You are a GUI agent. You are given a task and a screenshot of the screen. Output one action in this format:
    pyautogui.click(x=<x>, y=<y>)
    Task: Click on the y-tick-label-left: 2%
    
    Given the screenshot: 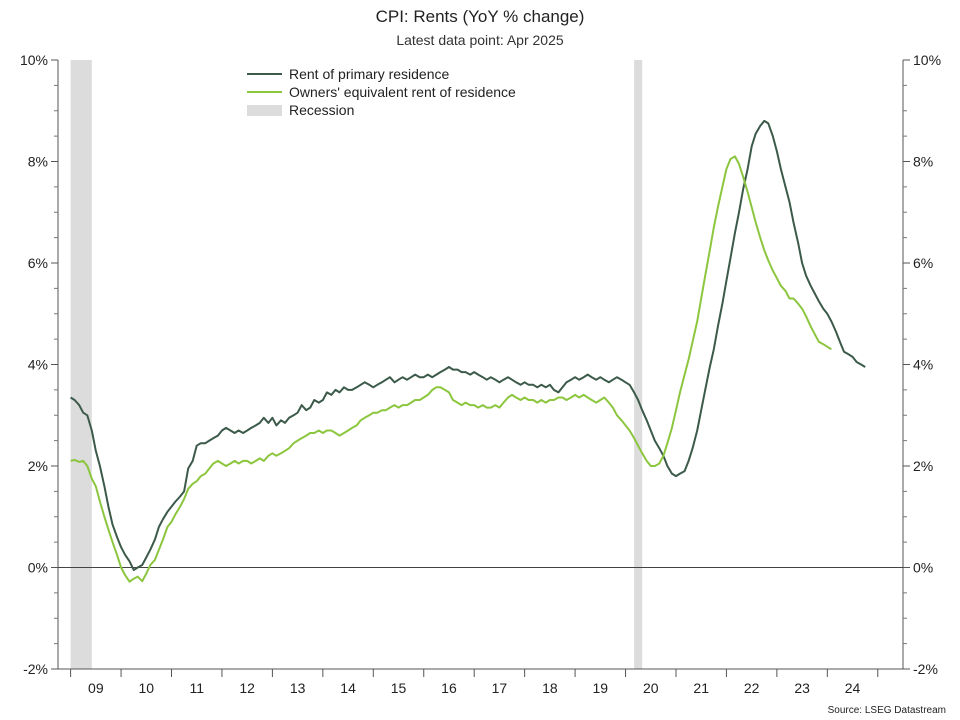 What is the action you would take?
    pyautogui.click(x=38, y=466)
    